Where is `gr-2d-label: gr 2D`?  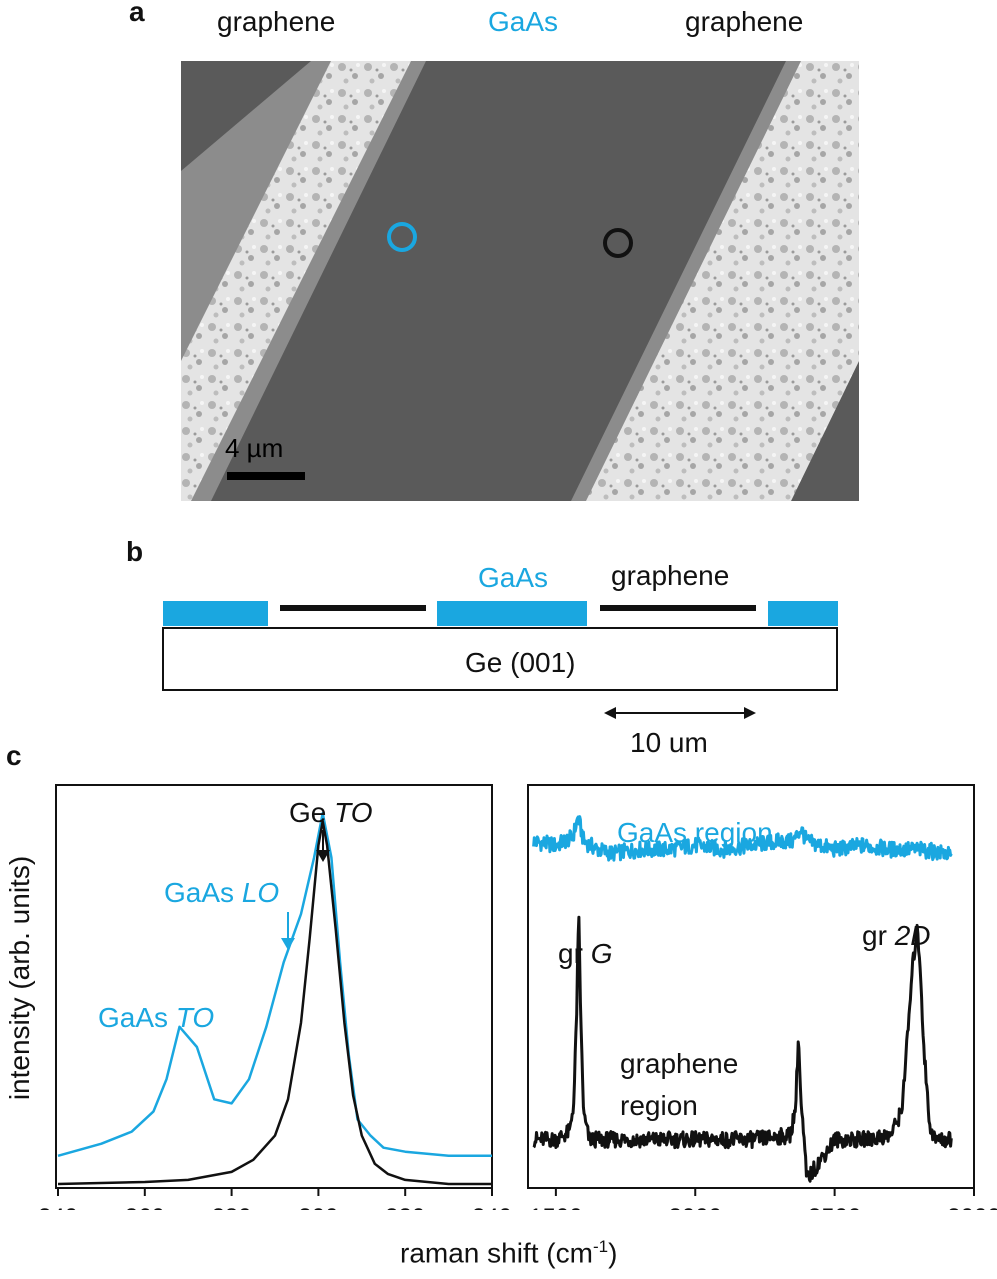 gr-2d-label: gr 2D is located at coordinates (896, 936).